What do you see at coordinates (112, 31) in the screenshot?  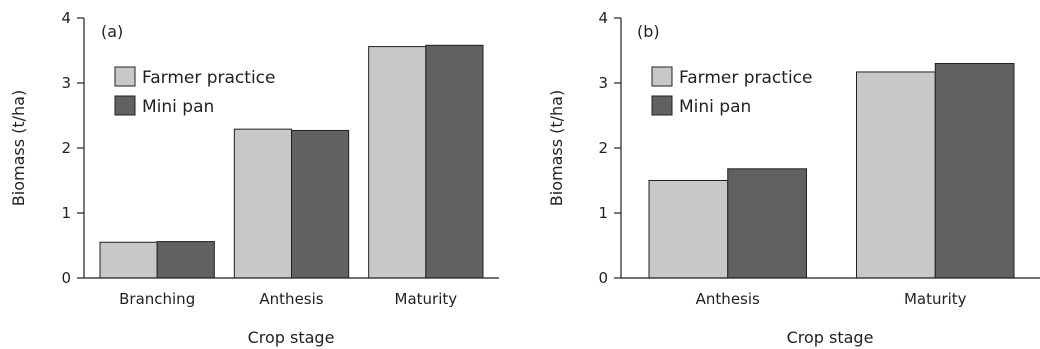 I see `panel-label: (a)` at bounding box center [112, 31].